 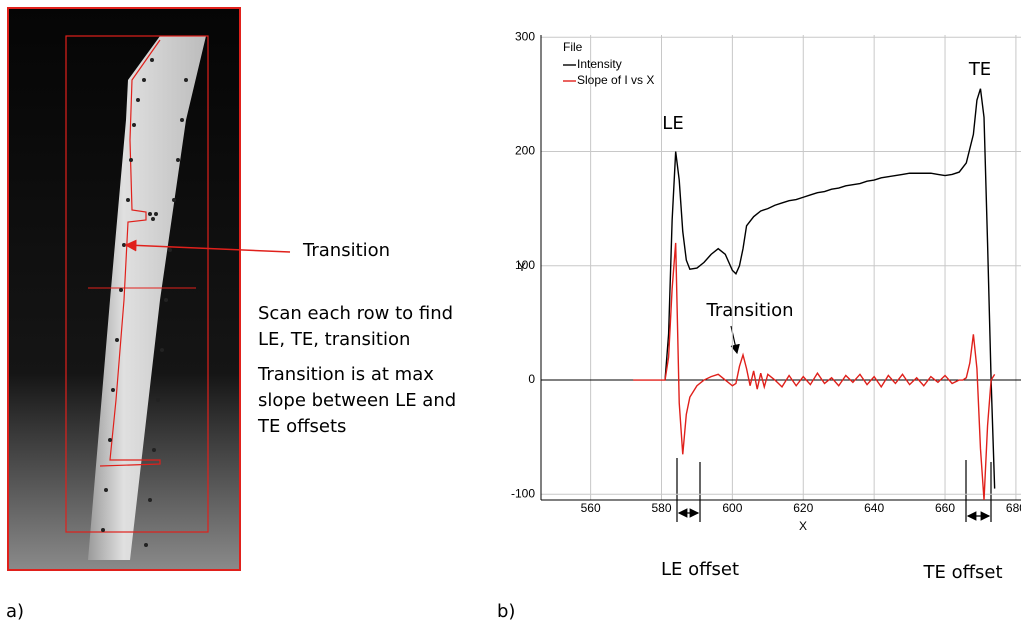 I want to click on offset-markers, so click(x=834, y=423).